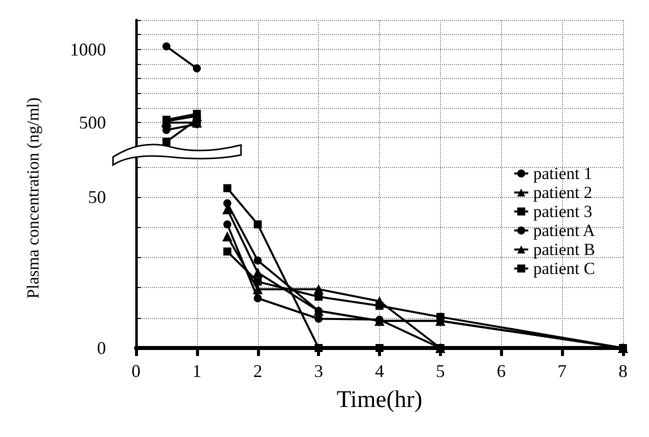 Image resolution: width=649 pixels, height=437 pixels. Describe the element at coordinates (562, 211) in the screenshot. I see `legend-label: patient 3` at that location.